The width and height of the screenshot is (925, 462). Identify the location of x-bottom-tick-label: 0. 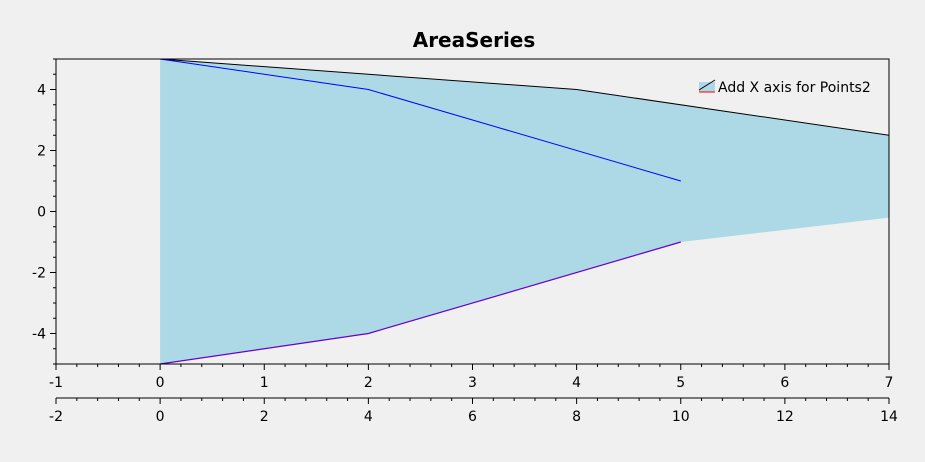
(160, 417).